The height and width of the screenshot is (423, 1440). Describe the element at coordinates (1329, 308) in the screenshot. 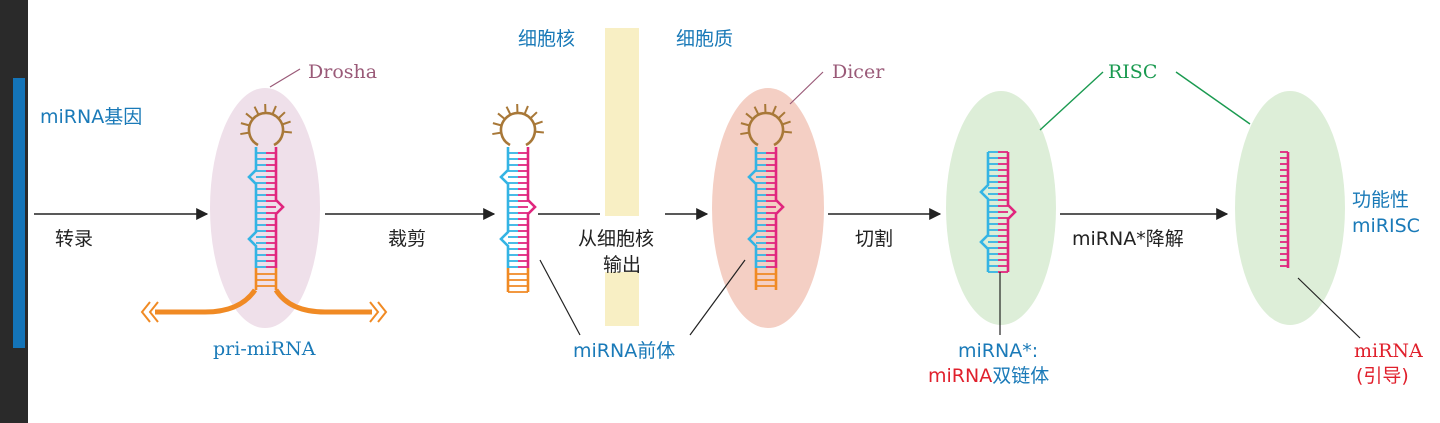

I see `leader-guide` at that location.